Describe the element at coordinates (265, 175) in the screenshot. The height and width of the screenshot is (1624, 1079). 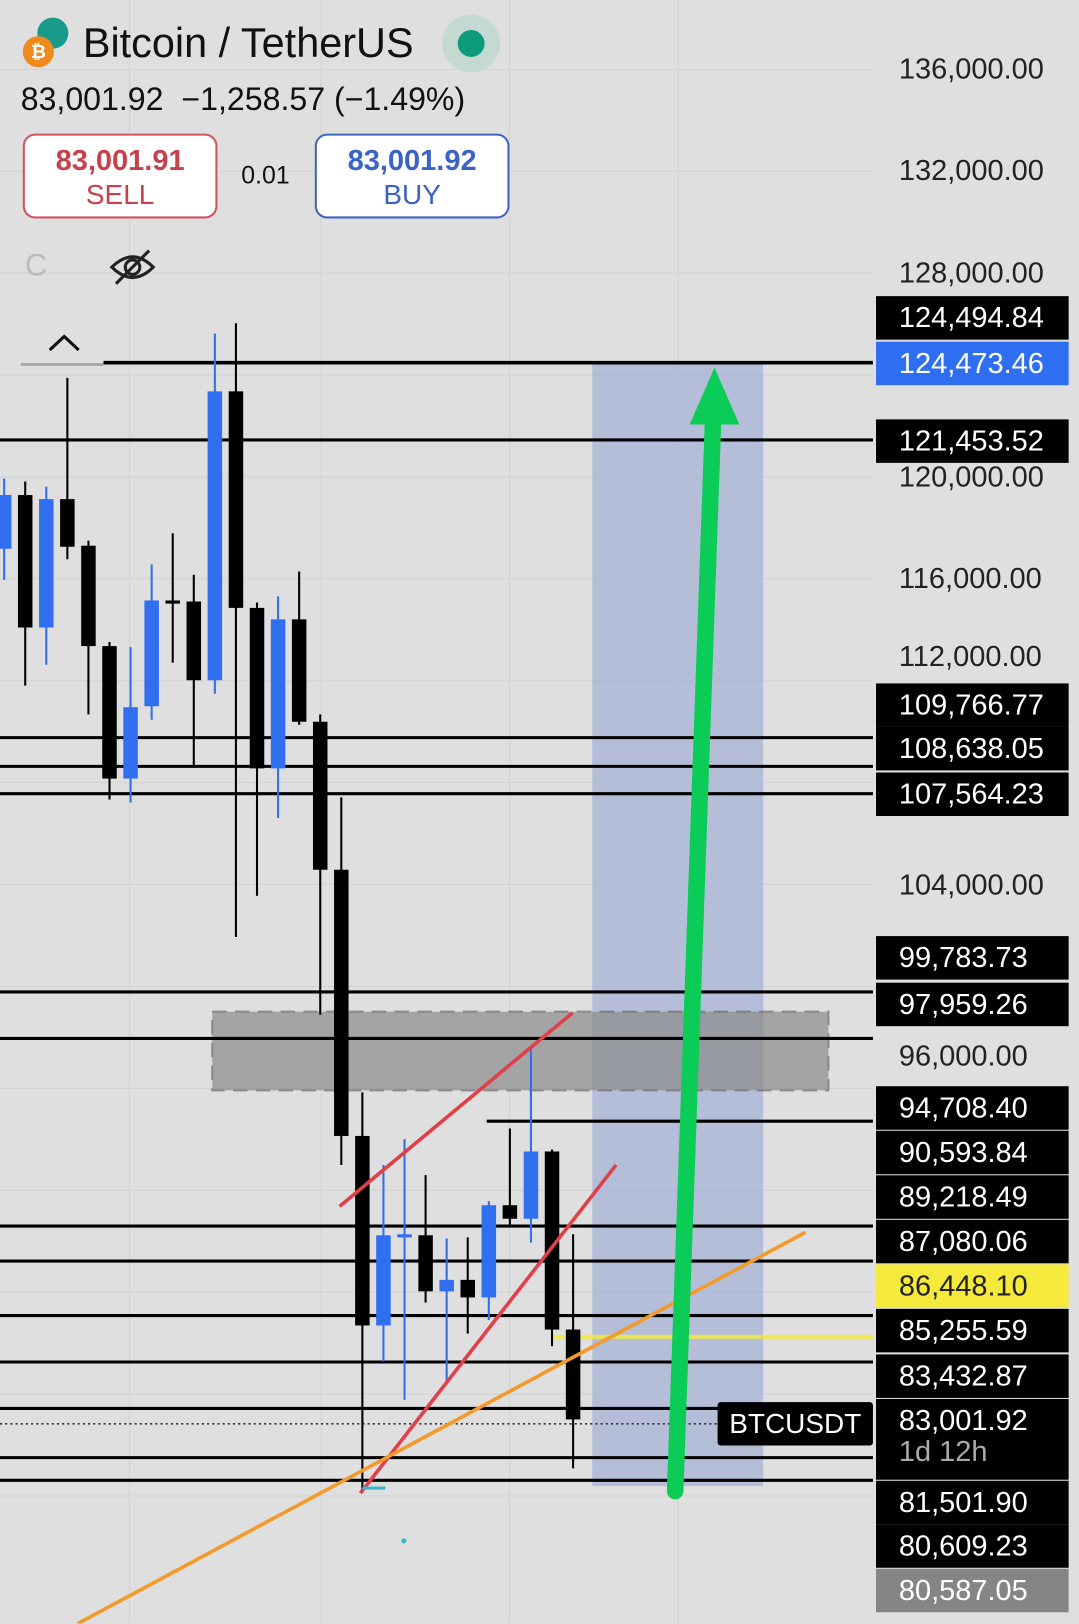
I see `spread-value: 0.01` at that location.